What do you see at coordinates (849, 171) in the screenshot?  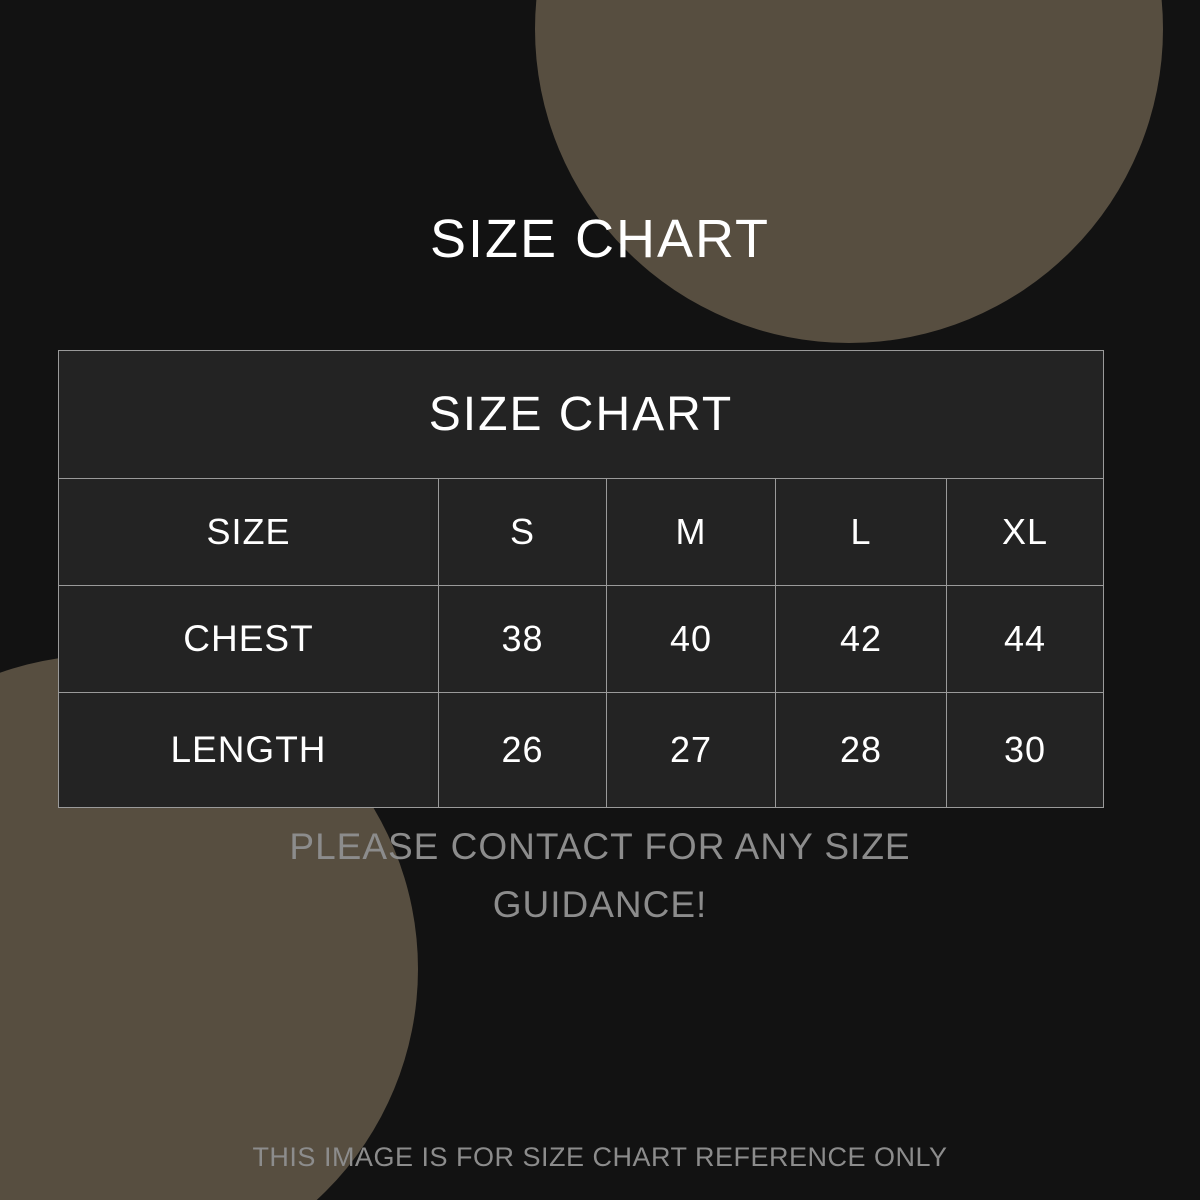 I see `decorative-circle-top-right` at bounding box center [849, 171].